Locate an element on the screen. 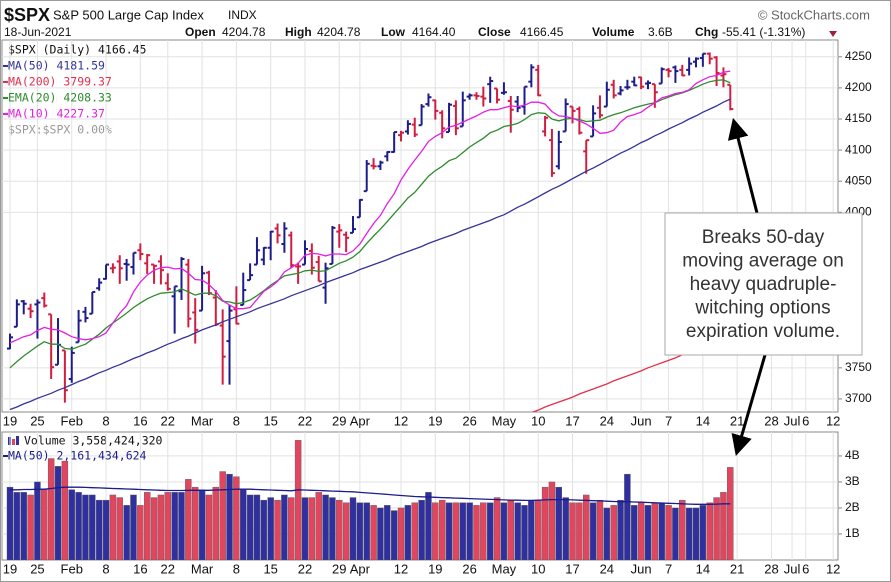  legend-title: $SPX (Daily) 4166.45 is located at coordinates (77, 50).